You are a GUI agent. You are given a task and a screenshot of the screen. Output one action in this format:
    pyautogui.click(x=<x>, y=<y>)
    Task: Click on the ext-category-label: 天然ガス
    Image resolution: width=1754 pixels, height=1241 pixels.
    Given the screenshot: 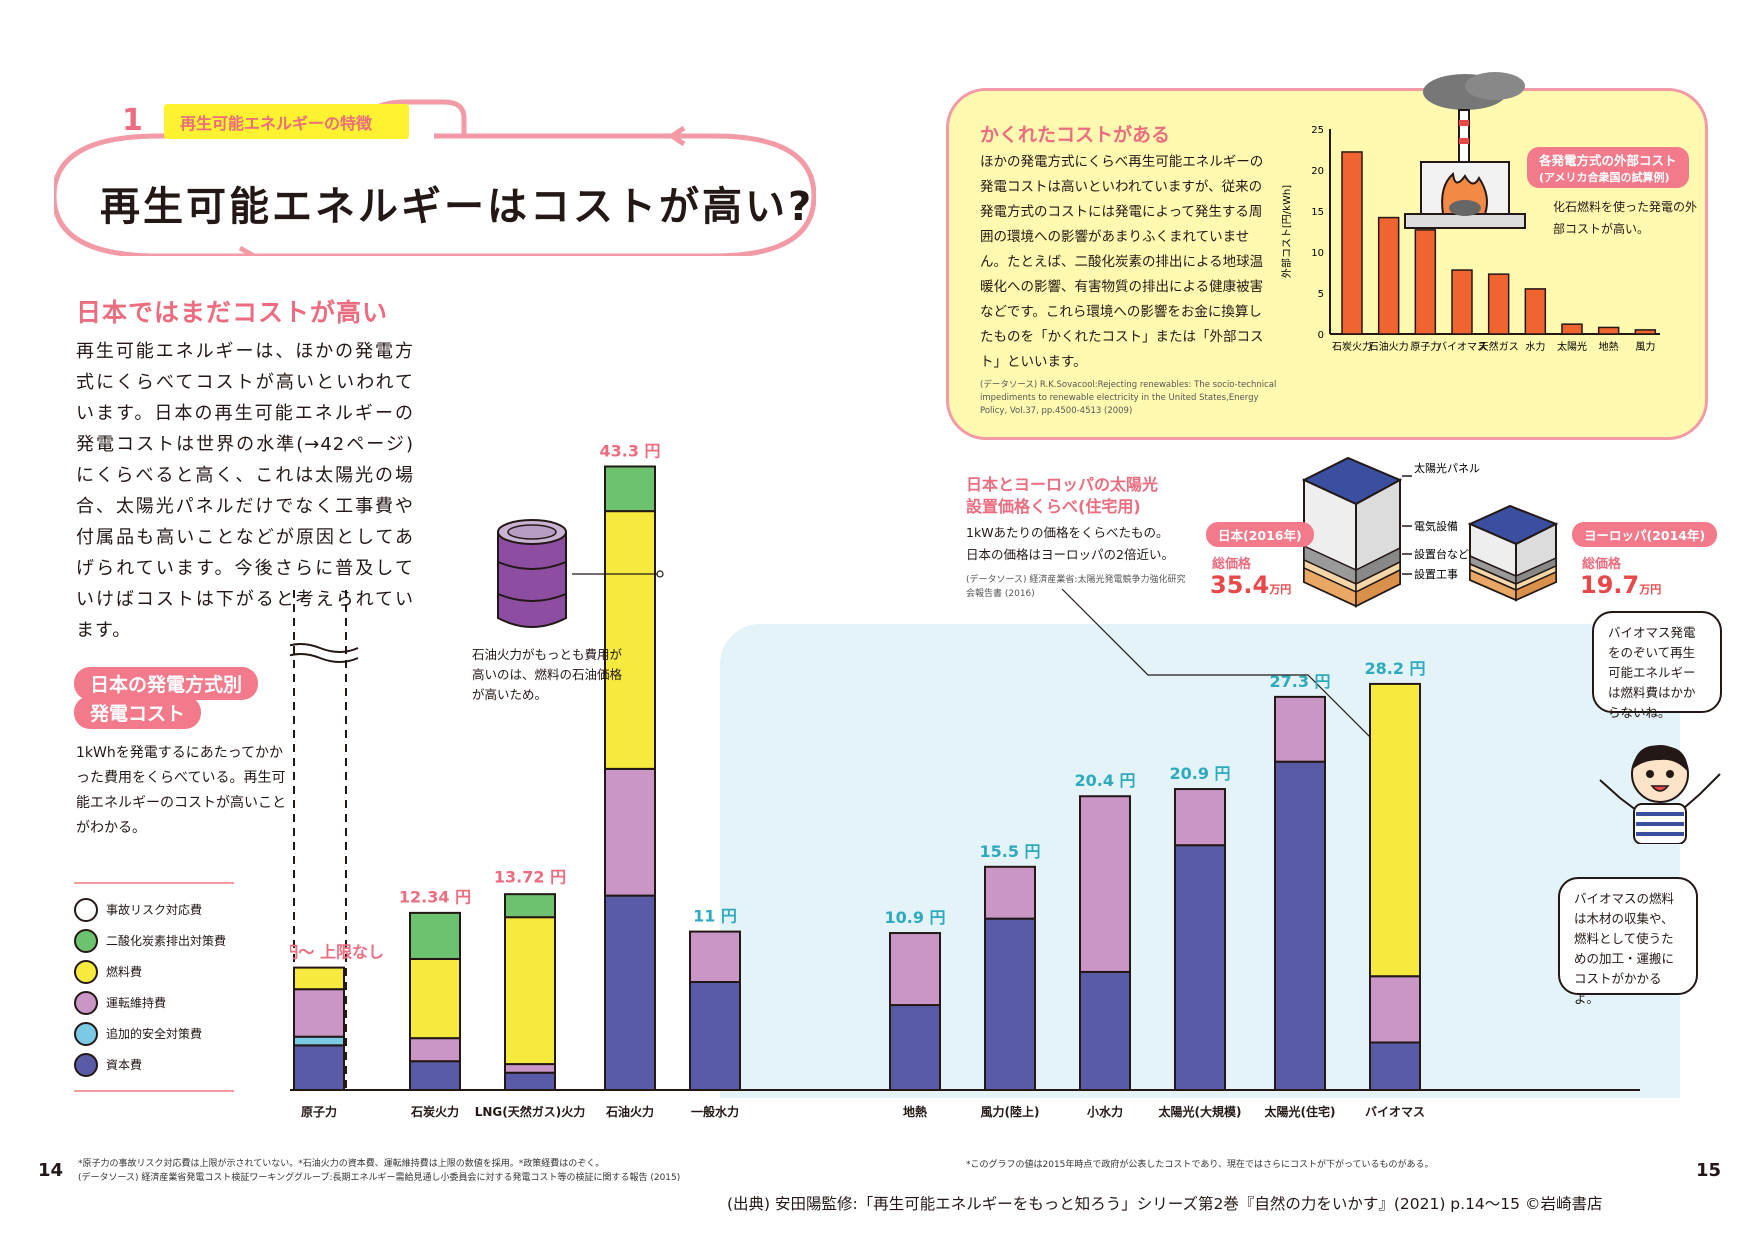 What is the action you would take?
    pyautogui.click(x=1499, y=346)
    